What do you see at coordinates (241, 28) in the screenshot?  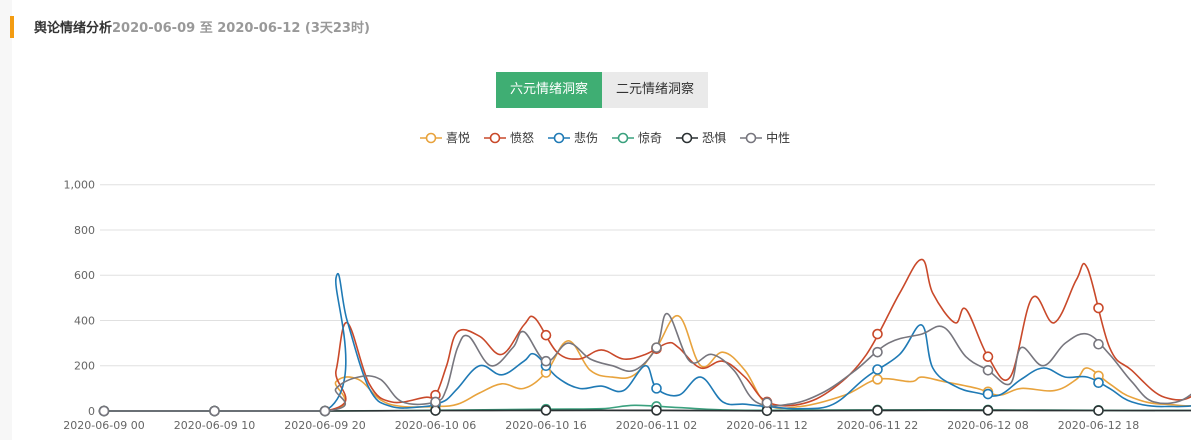 I see `date-range: 2020-06-09 至 2020-06-12 (3天23时)` at bounding box center [241, 28].